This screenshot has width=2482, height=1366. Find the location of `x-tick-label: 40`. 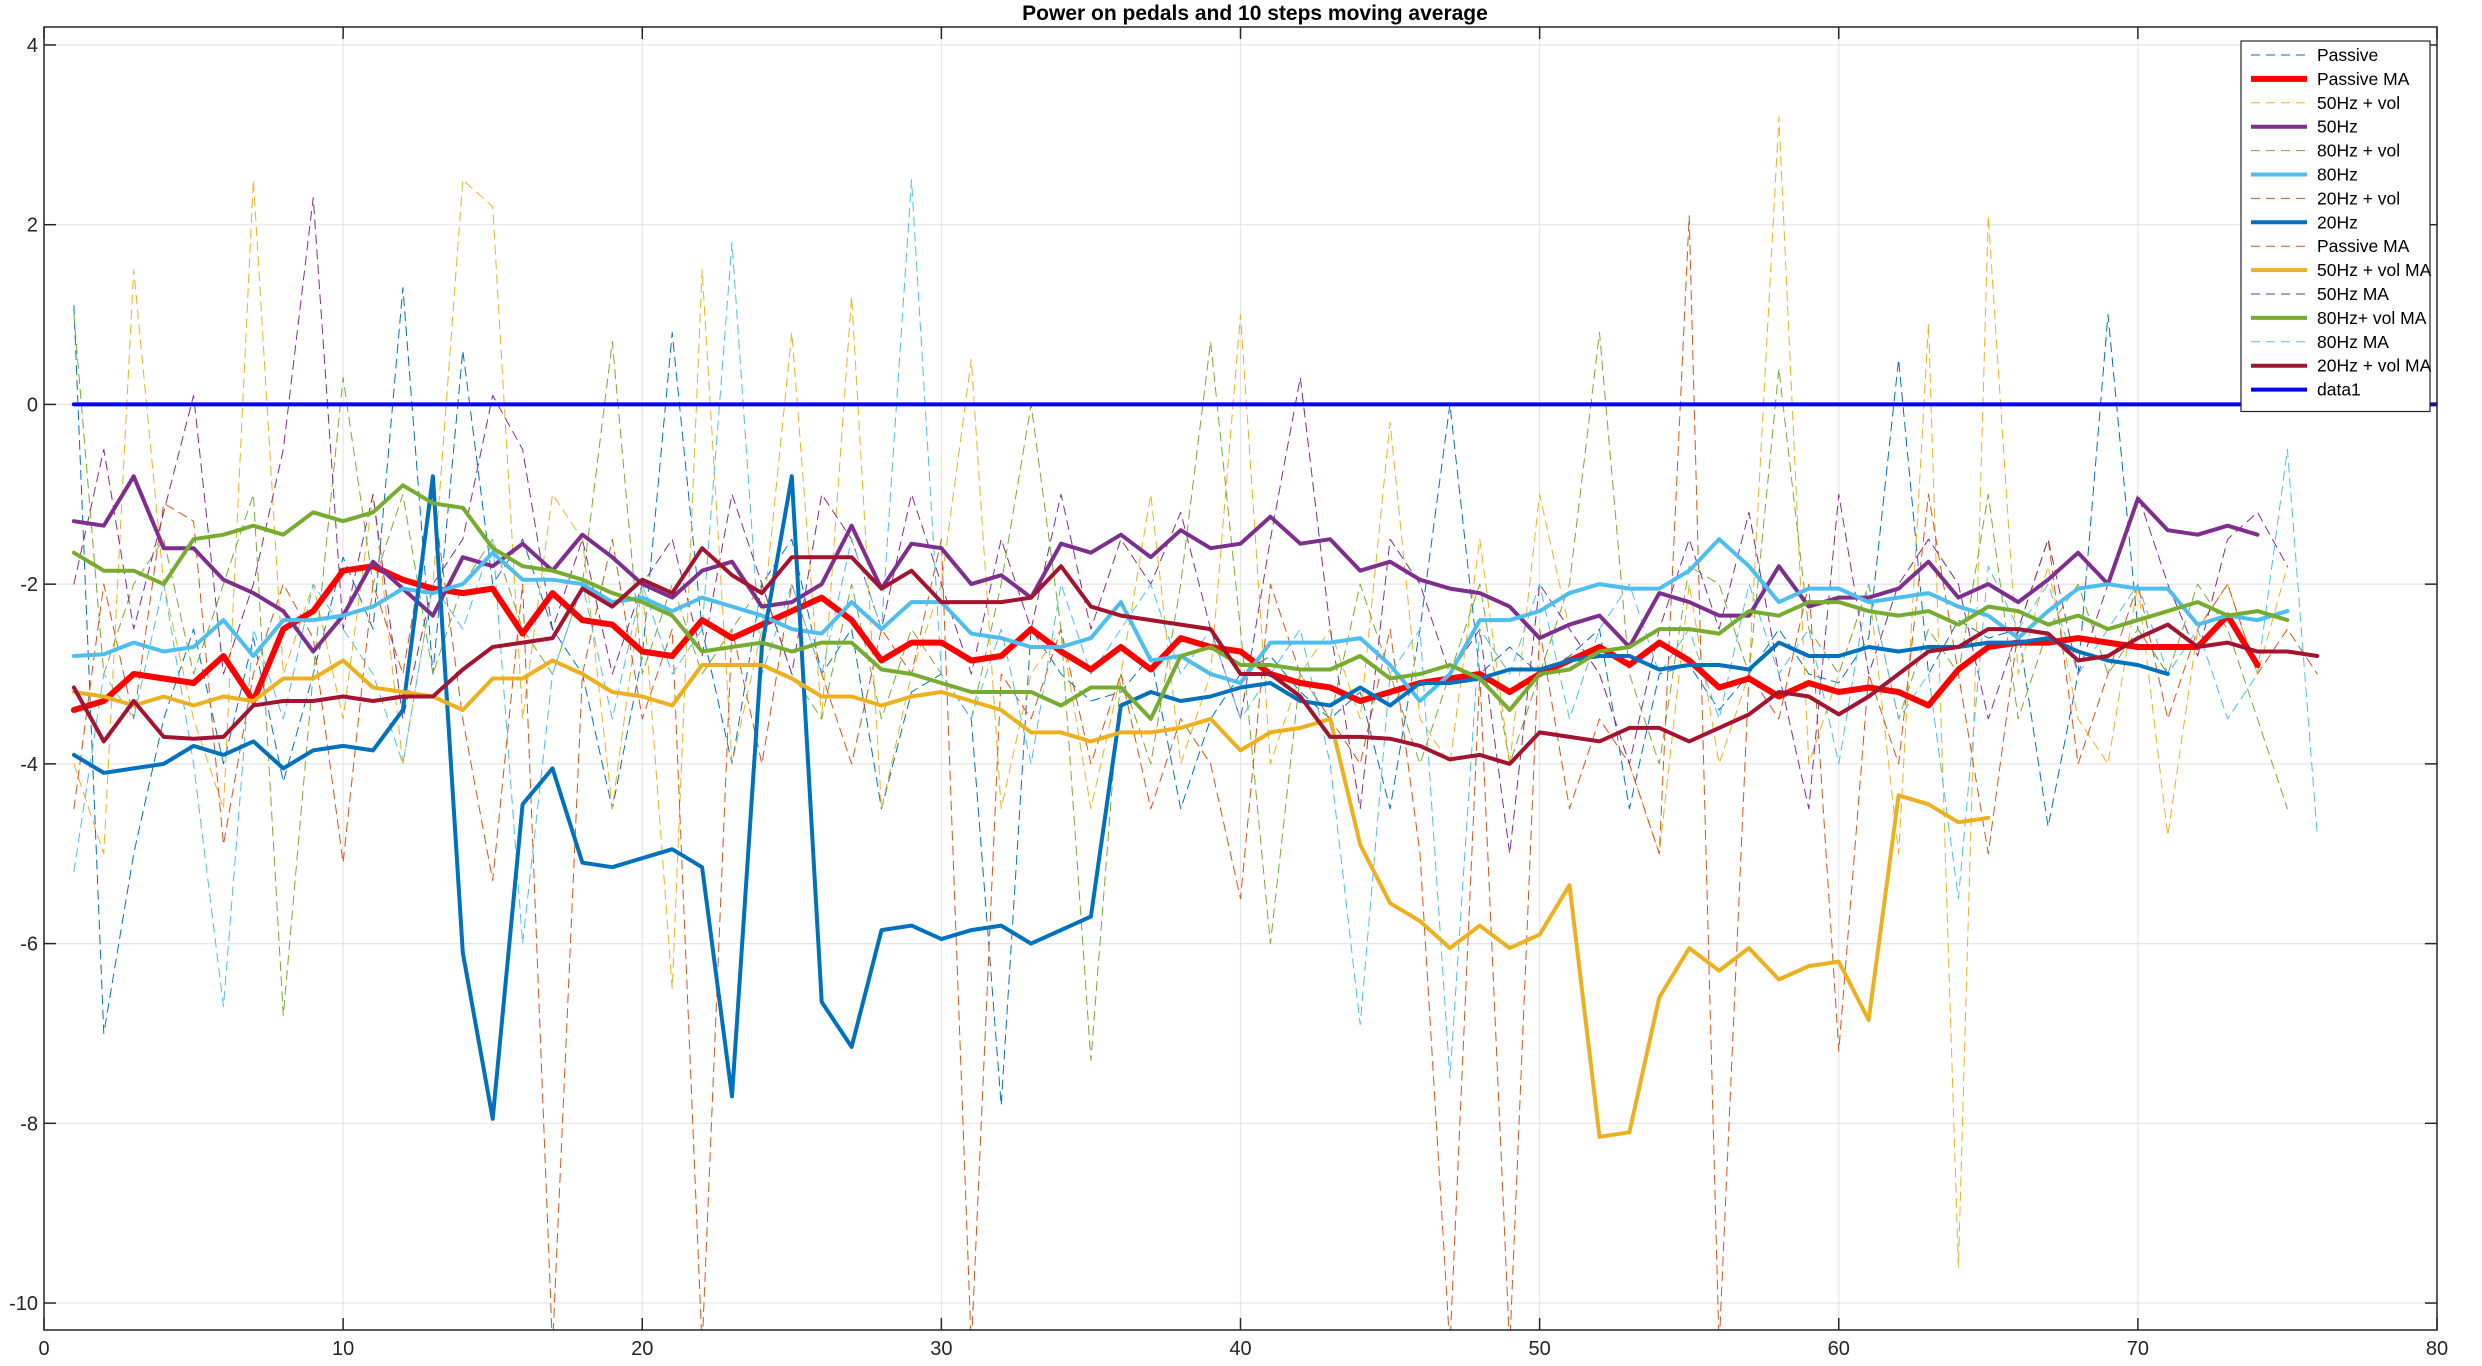

x-tick-label: 40 is located at coordinates (1240, 1349).